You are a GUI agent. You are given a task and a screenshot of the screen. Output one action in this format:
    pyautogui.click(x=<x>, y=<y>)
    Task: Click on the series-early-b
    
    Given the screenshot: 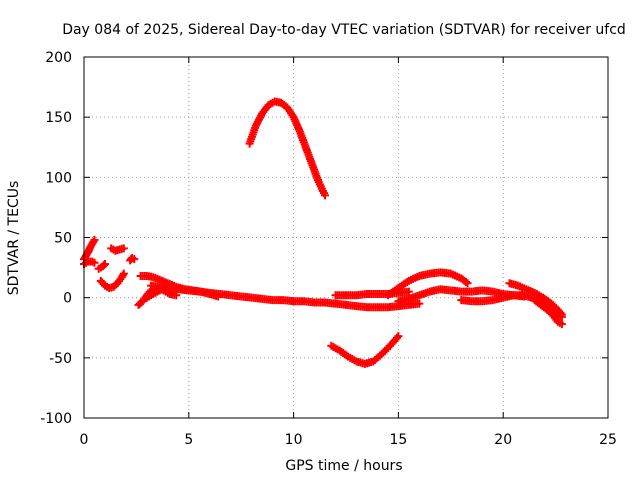 What is the action you would take?
    pyautogui.click(x=89, y=262)
    